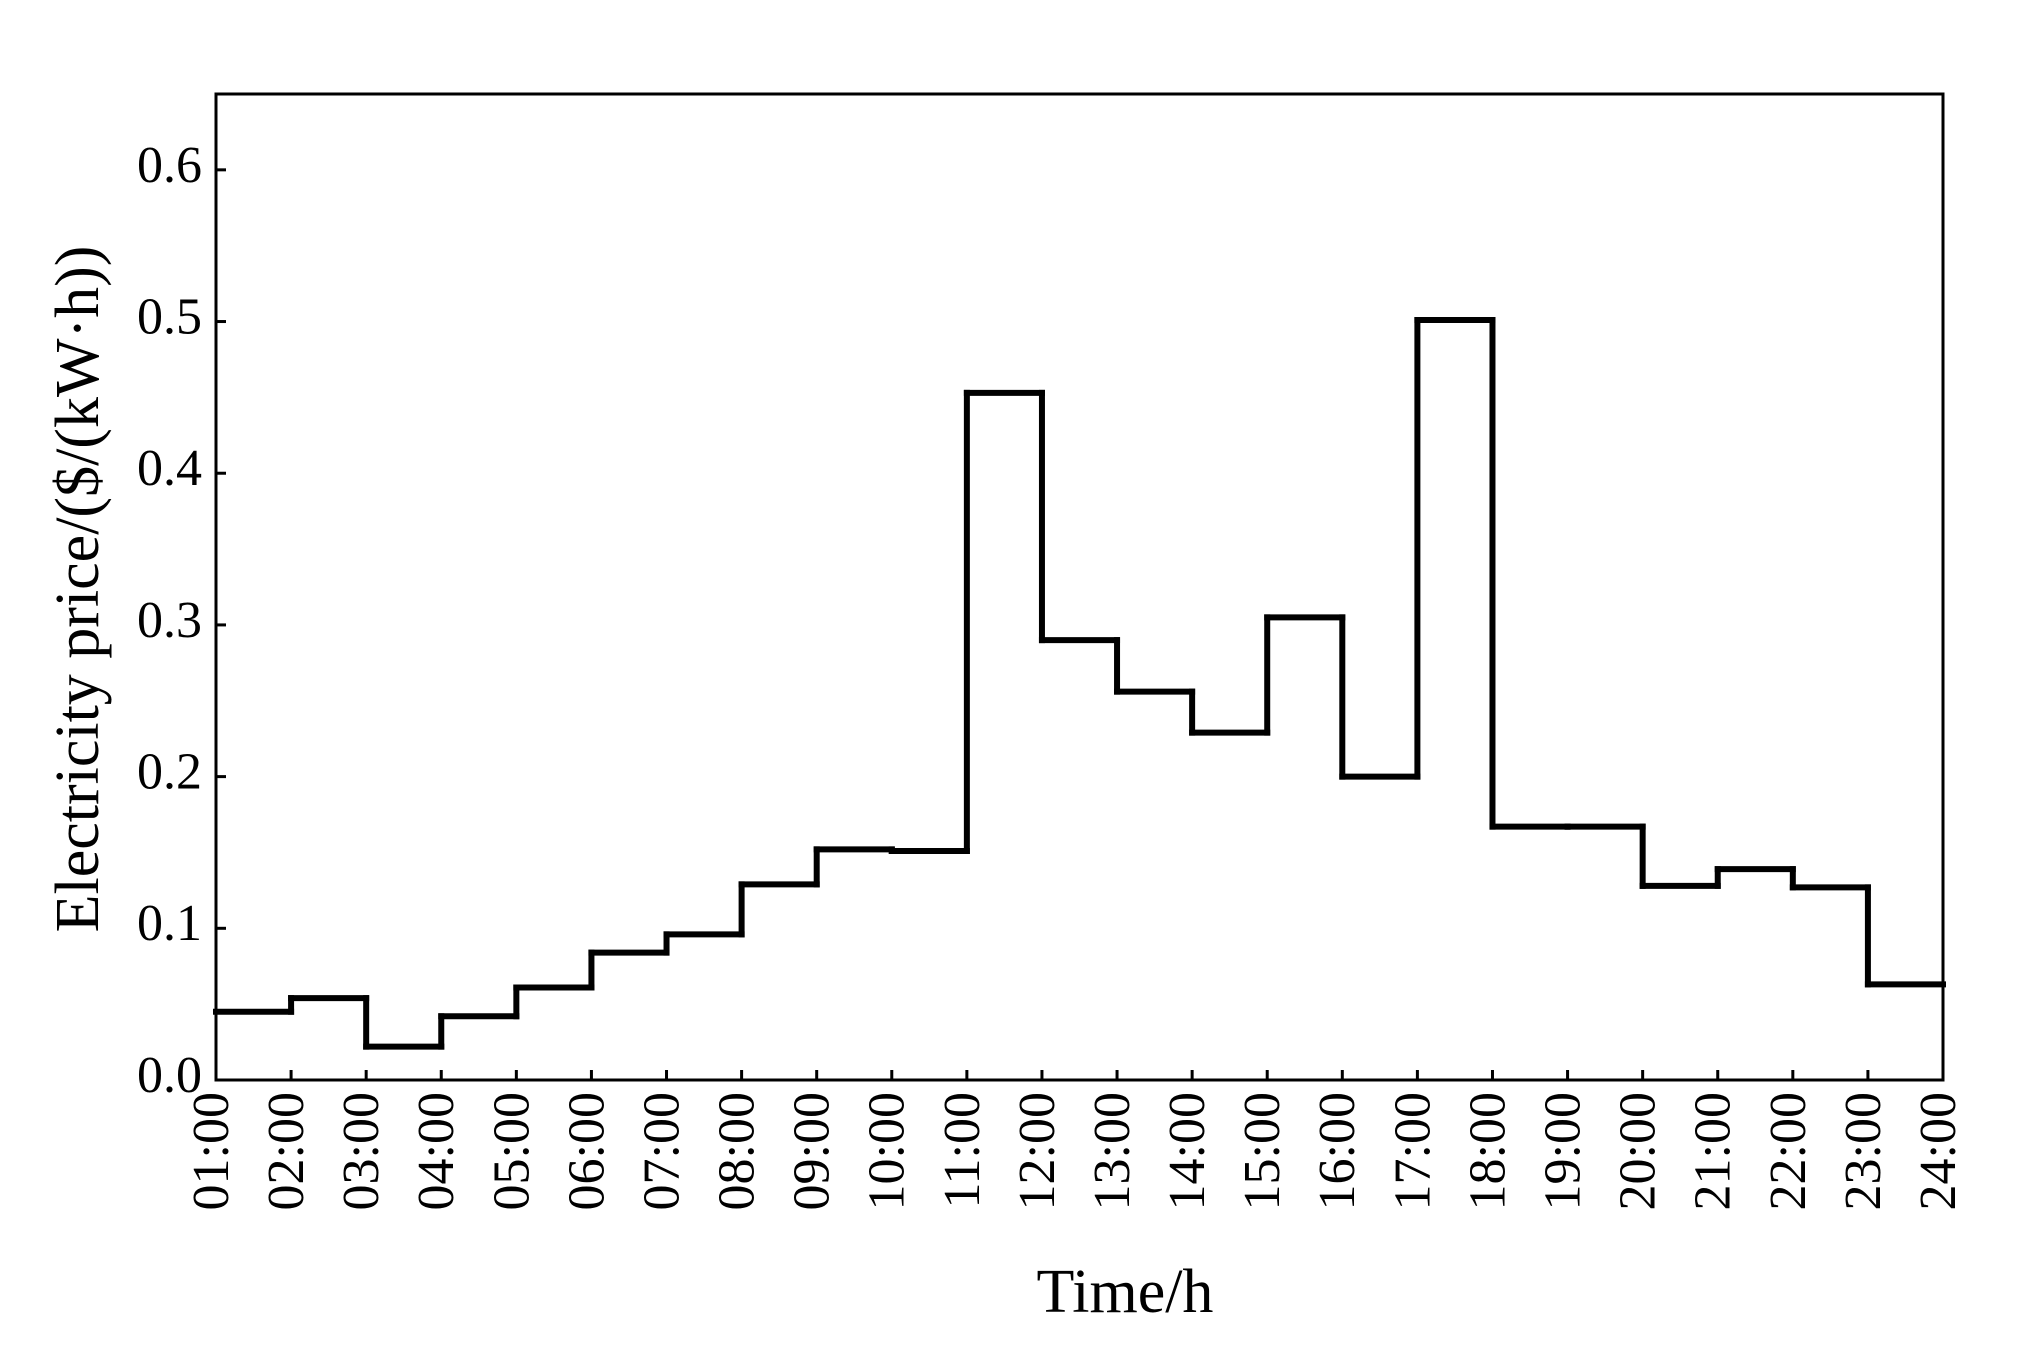 The image size is (2023, 1367). Describe the element at coordinates (812, 1151) in the screenshot. I see `x-tick-label: 09:00` at that location.